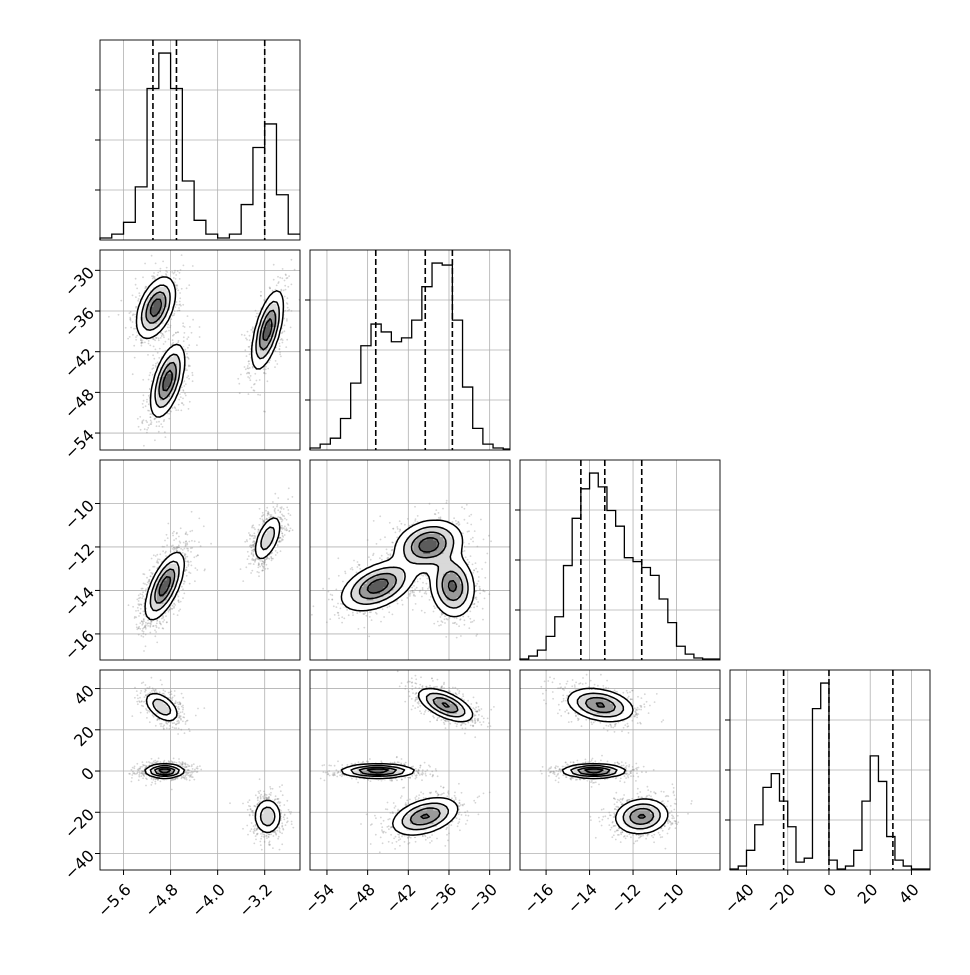 Image resolution: width=970 pixels, height=975 pixels. I want to click on histogram-panel-p3, so click(827, 770).